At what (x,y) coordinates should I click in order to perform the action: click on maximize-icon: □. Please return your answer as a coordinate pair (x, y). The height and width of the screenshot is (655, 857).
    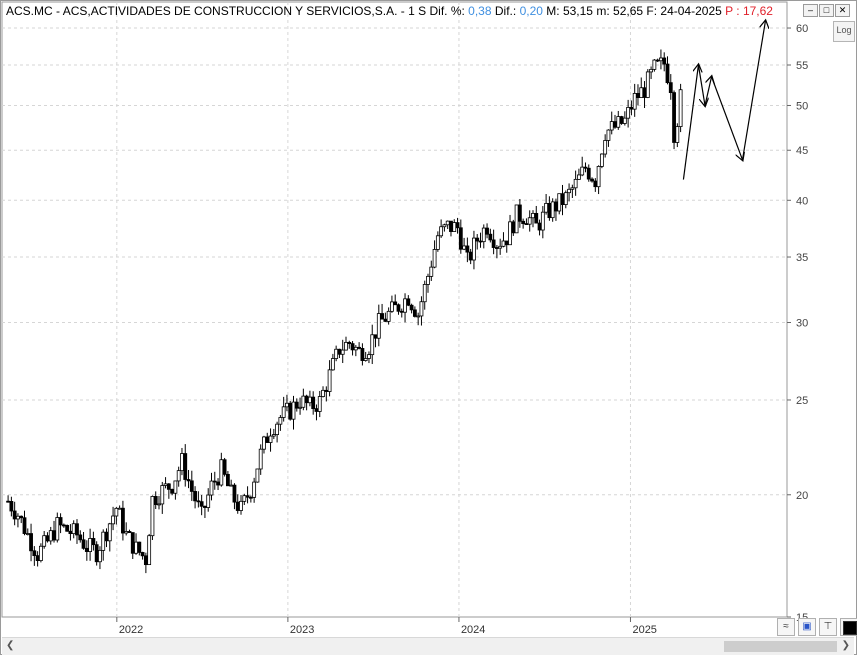
    Looking at the image, I should click on (826, 10).